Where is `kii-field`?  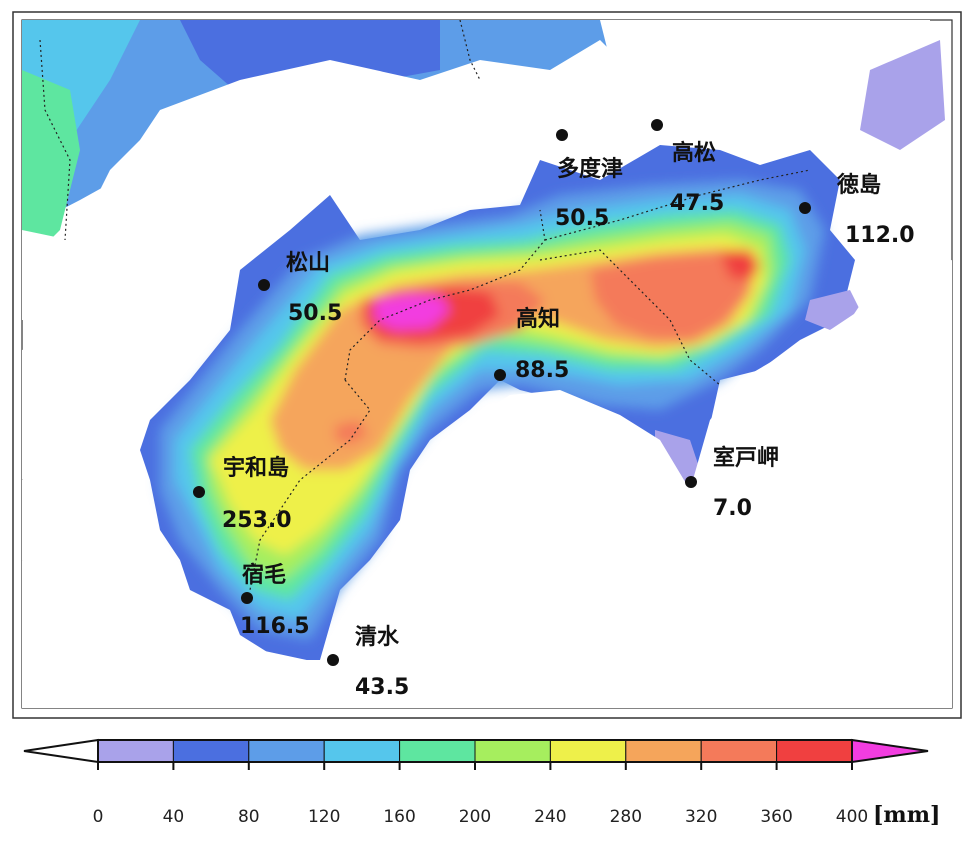
kii-field is located at coordinates (902, 95).